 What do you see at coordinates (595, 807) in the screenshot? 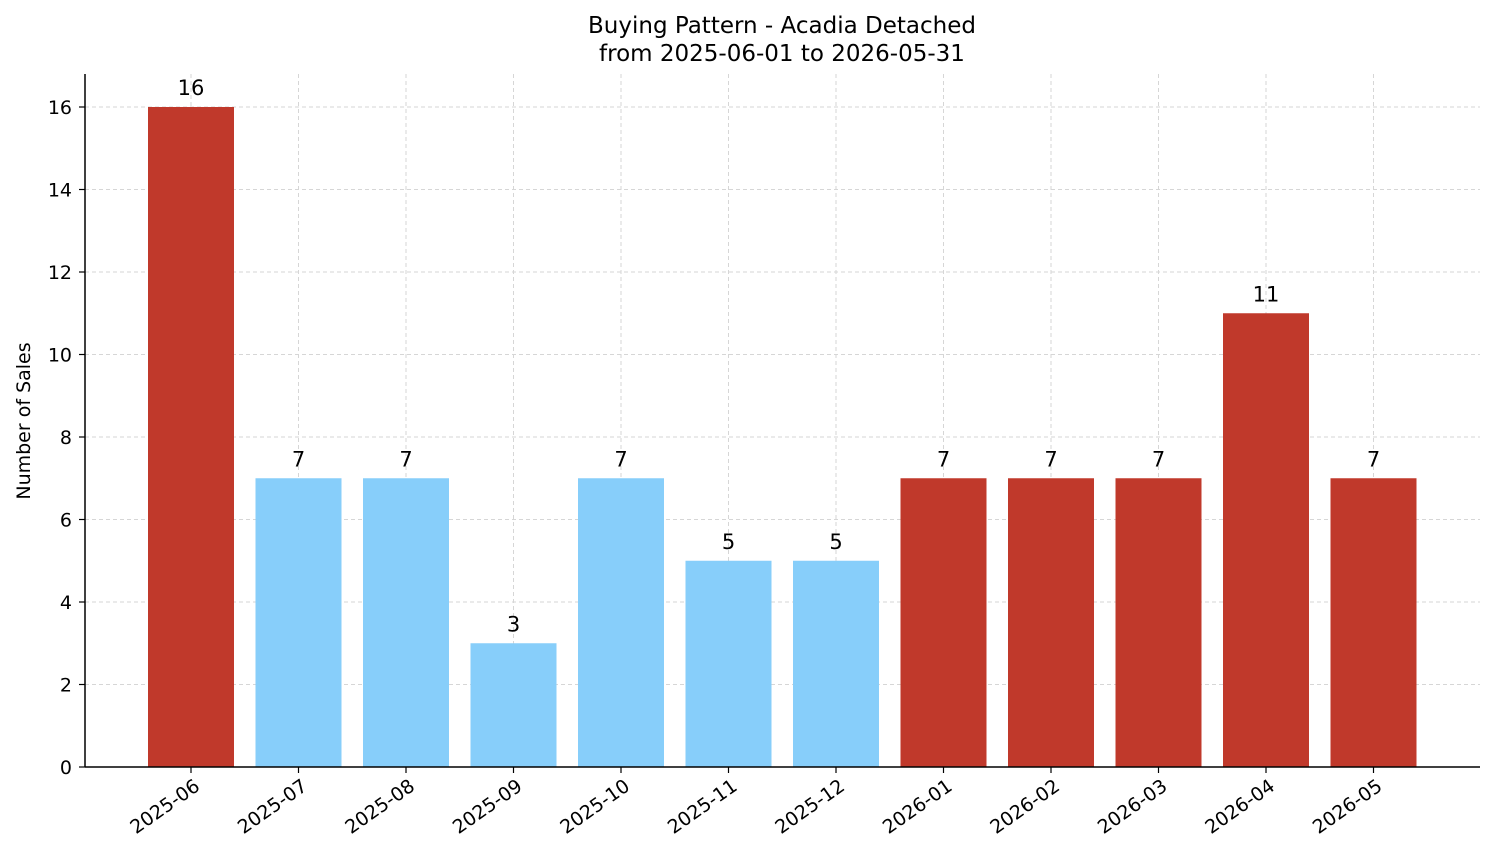
I see `x-tick-label: 2025-10` at bounding box center [595, 807].